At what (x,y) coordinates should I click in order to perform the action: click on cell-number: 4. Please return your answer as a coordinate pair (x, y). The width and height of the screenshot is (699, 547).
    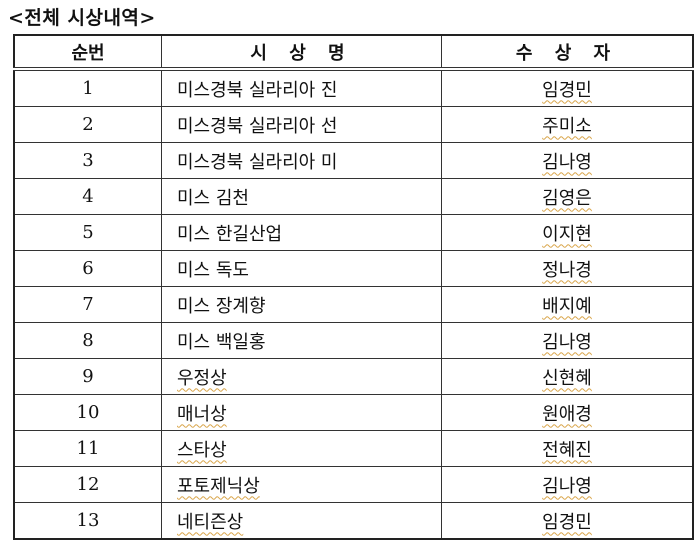
    Looking at the image, I should click on (87, 196).